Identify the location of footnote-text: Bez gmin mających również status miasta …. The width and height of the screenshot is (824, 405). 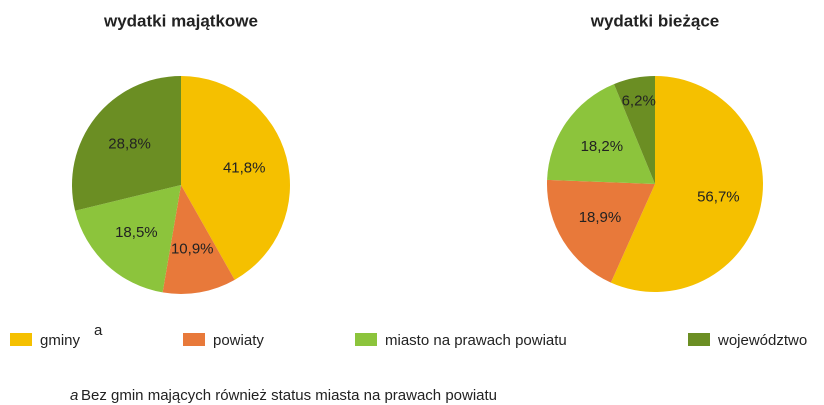
(289, 395).